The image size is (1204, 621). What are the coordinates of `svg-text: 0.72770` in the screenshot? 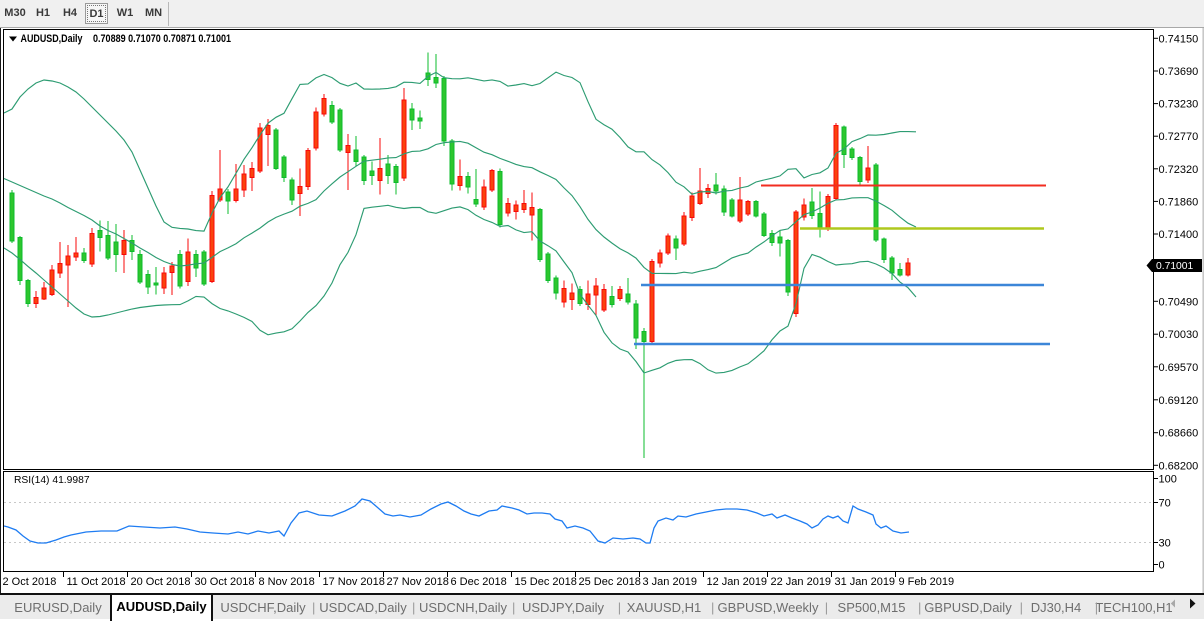 It's located at (1179, 137).